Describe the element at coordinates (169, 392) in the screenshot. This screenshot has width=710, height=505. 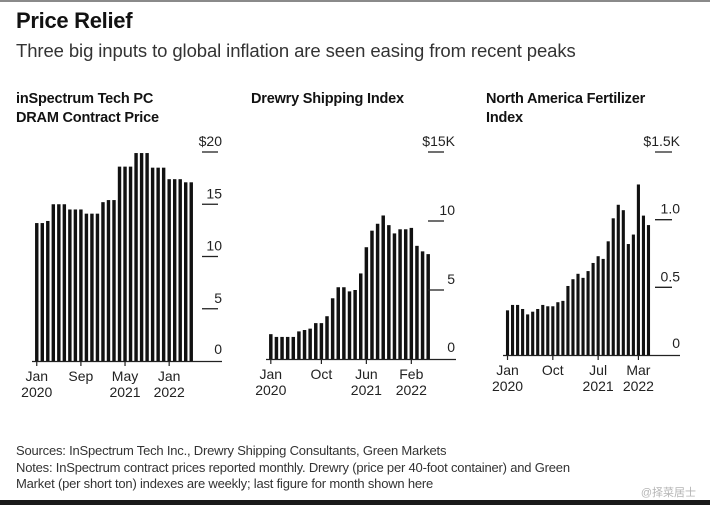
I see `dram-x-tick-year: 2022` at that location.